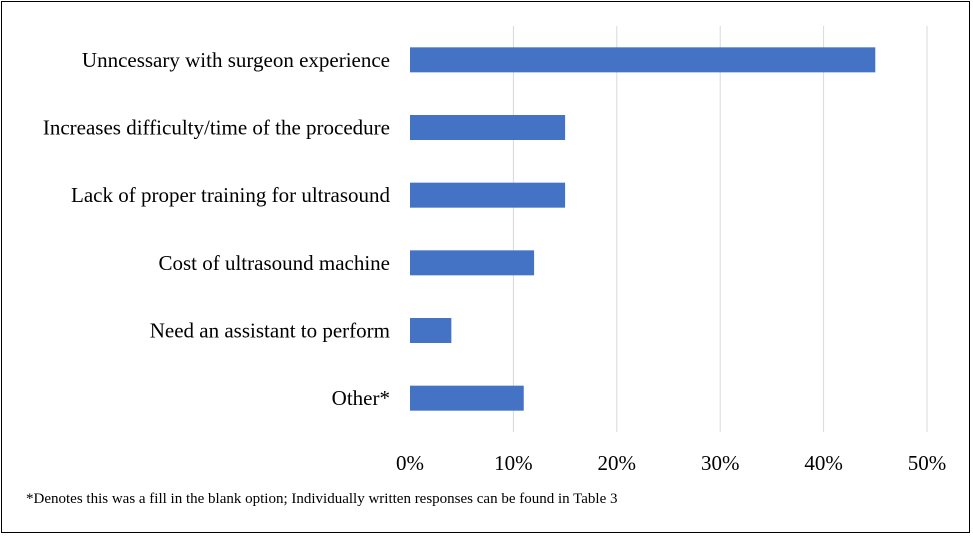 The width and height of the screenshot is (973, 536). What do you see at coordinates (513, 463) in the screenshot?
I see `x-tick-label-10: 10%` at bounding box center [513, 463].